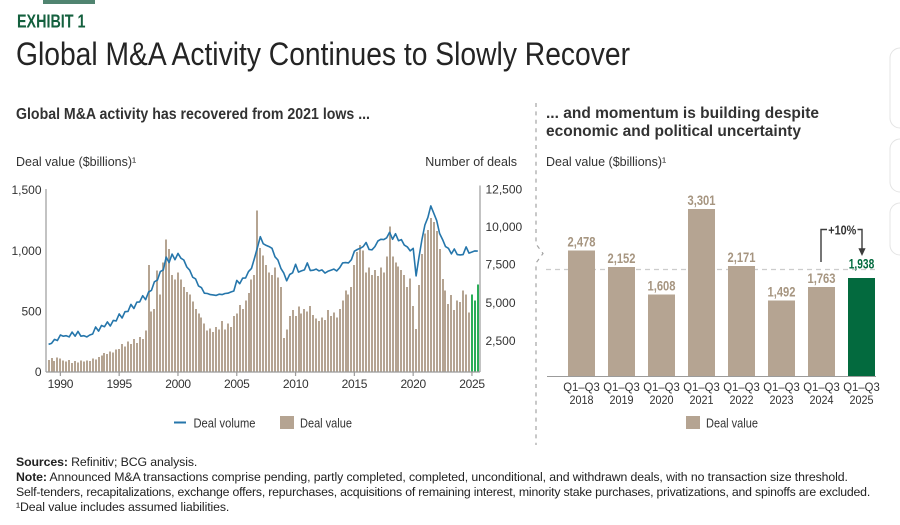  Describe the element at coordinates (501, 265) in the screenshot. I see `svg-text: 7,500` at that location.